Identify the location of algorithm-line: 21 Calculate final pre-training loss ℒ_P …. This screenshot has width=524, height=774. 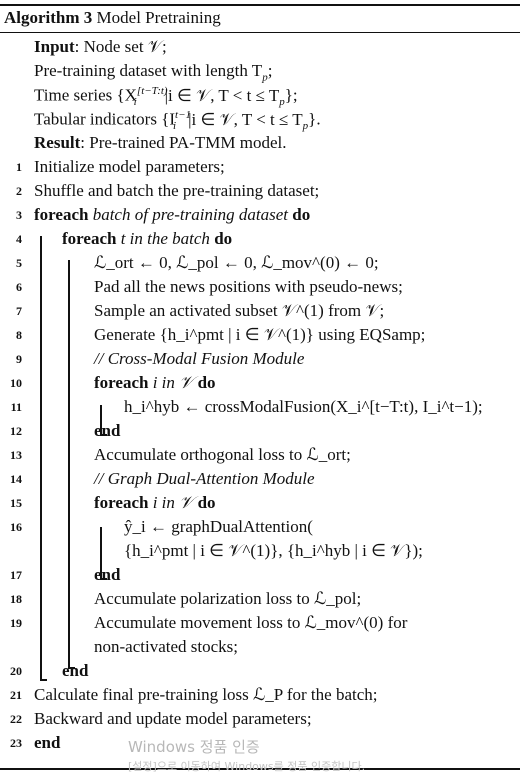
(260, 696).